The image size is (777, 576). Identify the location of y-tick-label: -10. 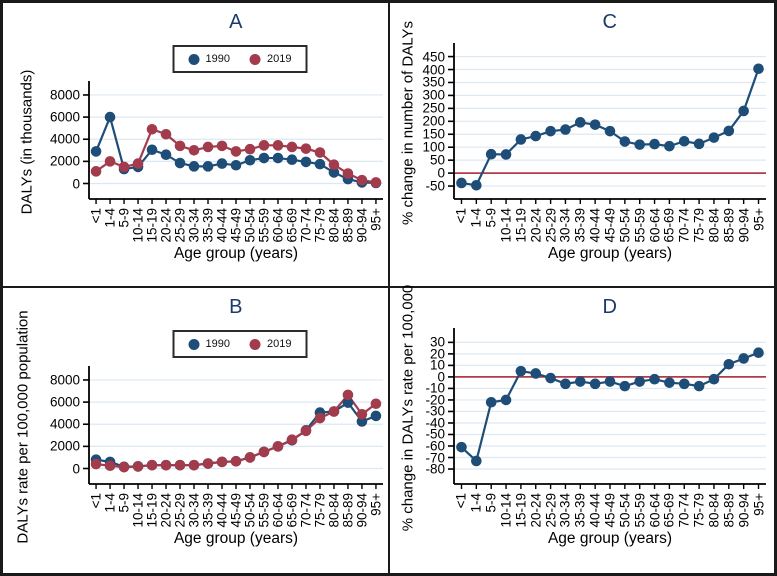
(435, 388).